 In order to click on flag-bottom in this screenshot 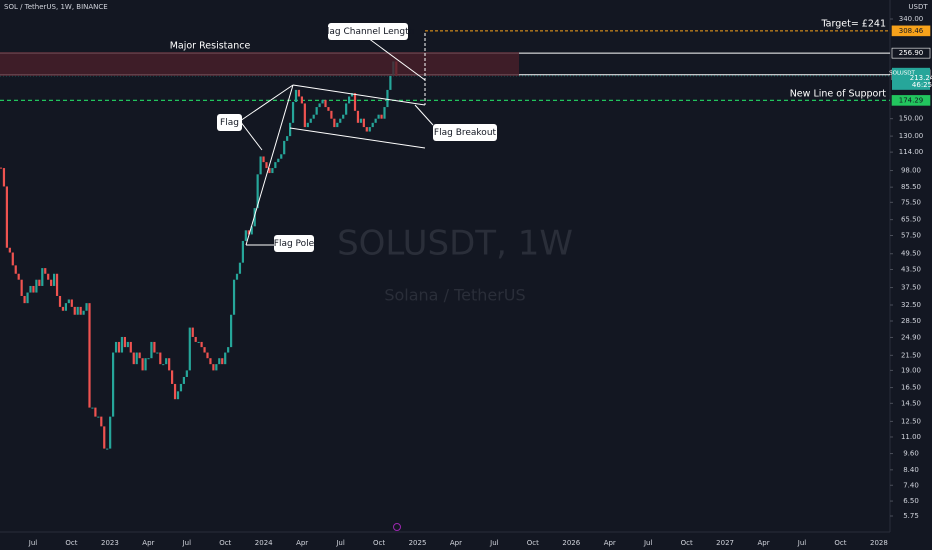, I will do `click(357, 138)`.